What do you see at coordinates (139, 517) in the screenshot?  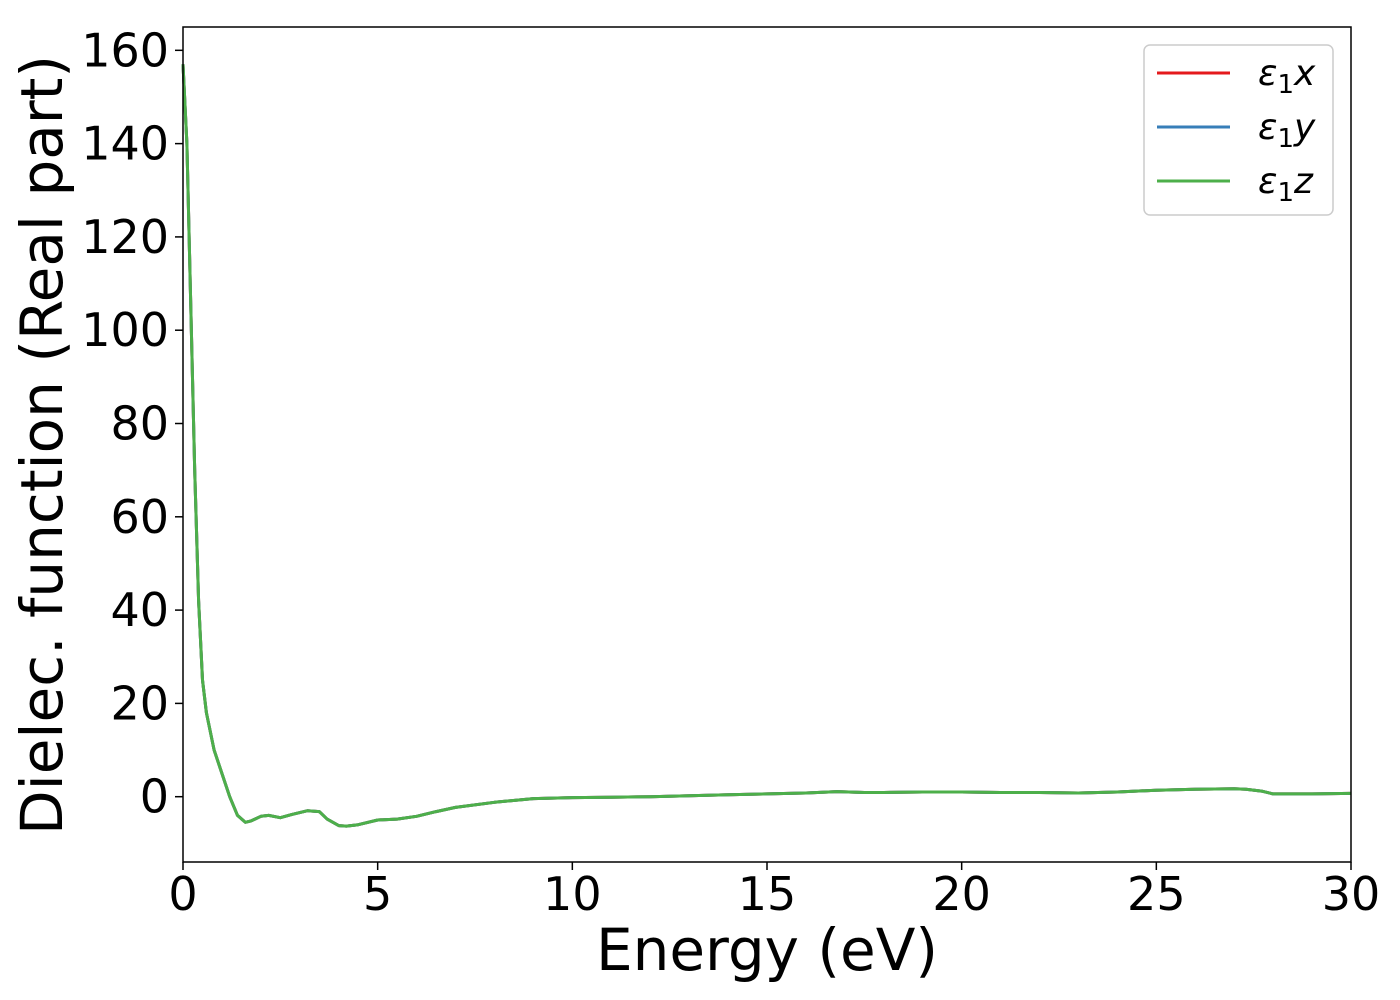 I see `y-tick-label: 60` at bounding box center [139, 517].